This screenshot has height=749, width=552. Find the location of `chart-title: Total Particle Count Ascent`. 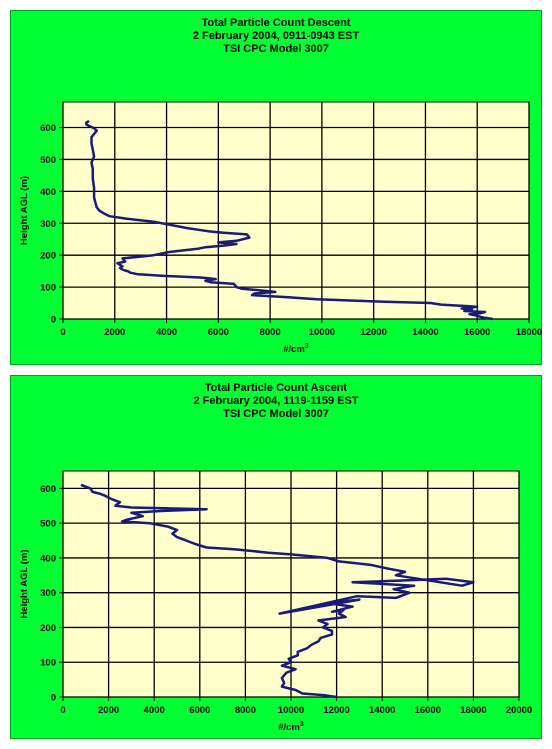

chart-title: Total Particle Count Ascent is located at coordinates (276, 388).